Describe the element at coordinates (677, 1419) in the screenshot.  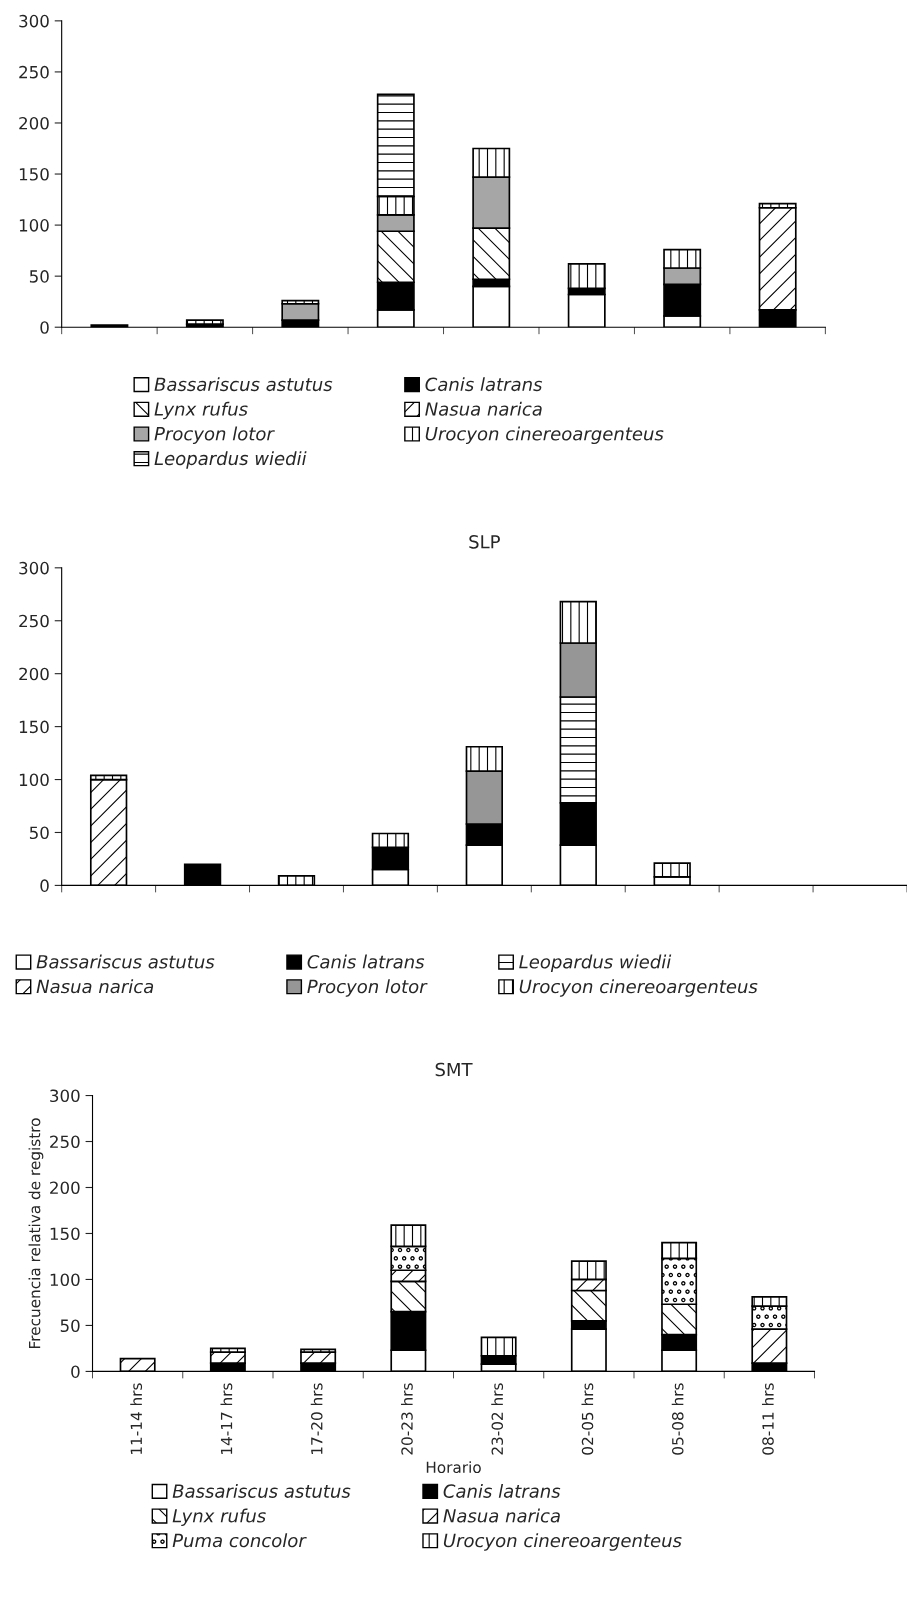
I see `x-tick-label: 05-08 hrs` at that location.